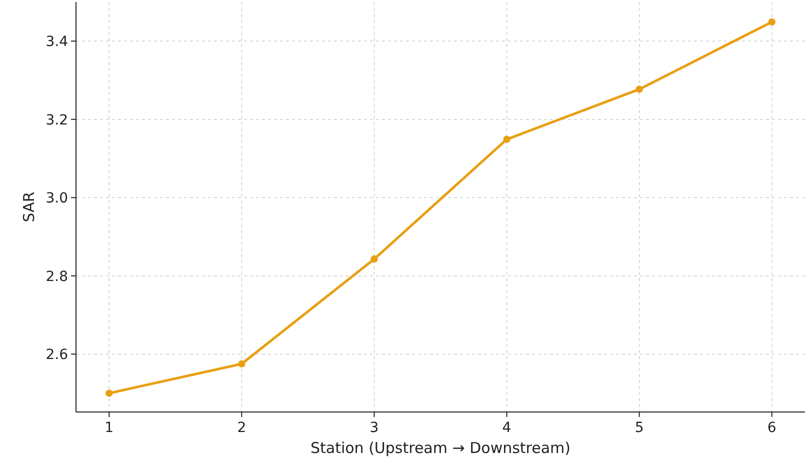 This screenshot has width=811, height=473. What do you see at coordinates (241, 428) in the screenshot?
I see `x-tick-label: 2` at bounding box center [241, 428].